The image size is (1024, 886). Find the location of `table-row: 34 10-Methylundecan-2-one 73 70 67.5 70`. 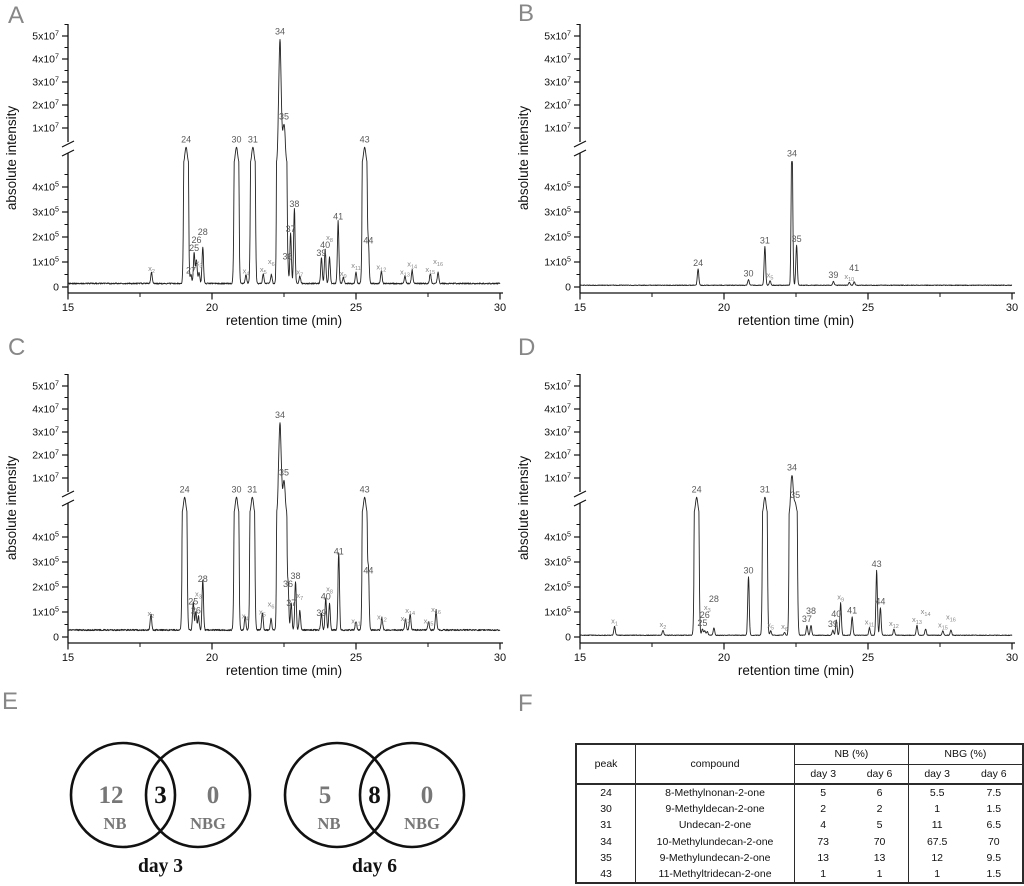

table-row: 34 10-Methylundecan-2-one 73 70 67.5 70 is located at coordinates (799, 841).